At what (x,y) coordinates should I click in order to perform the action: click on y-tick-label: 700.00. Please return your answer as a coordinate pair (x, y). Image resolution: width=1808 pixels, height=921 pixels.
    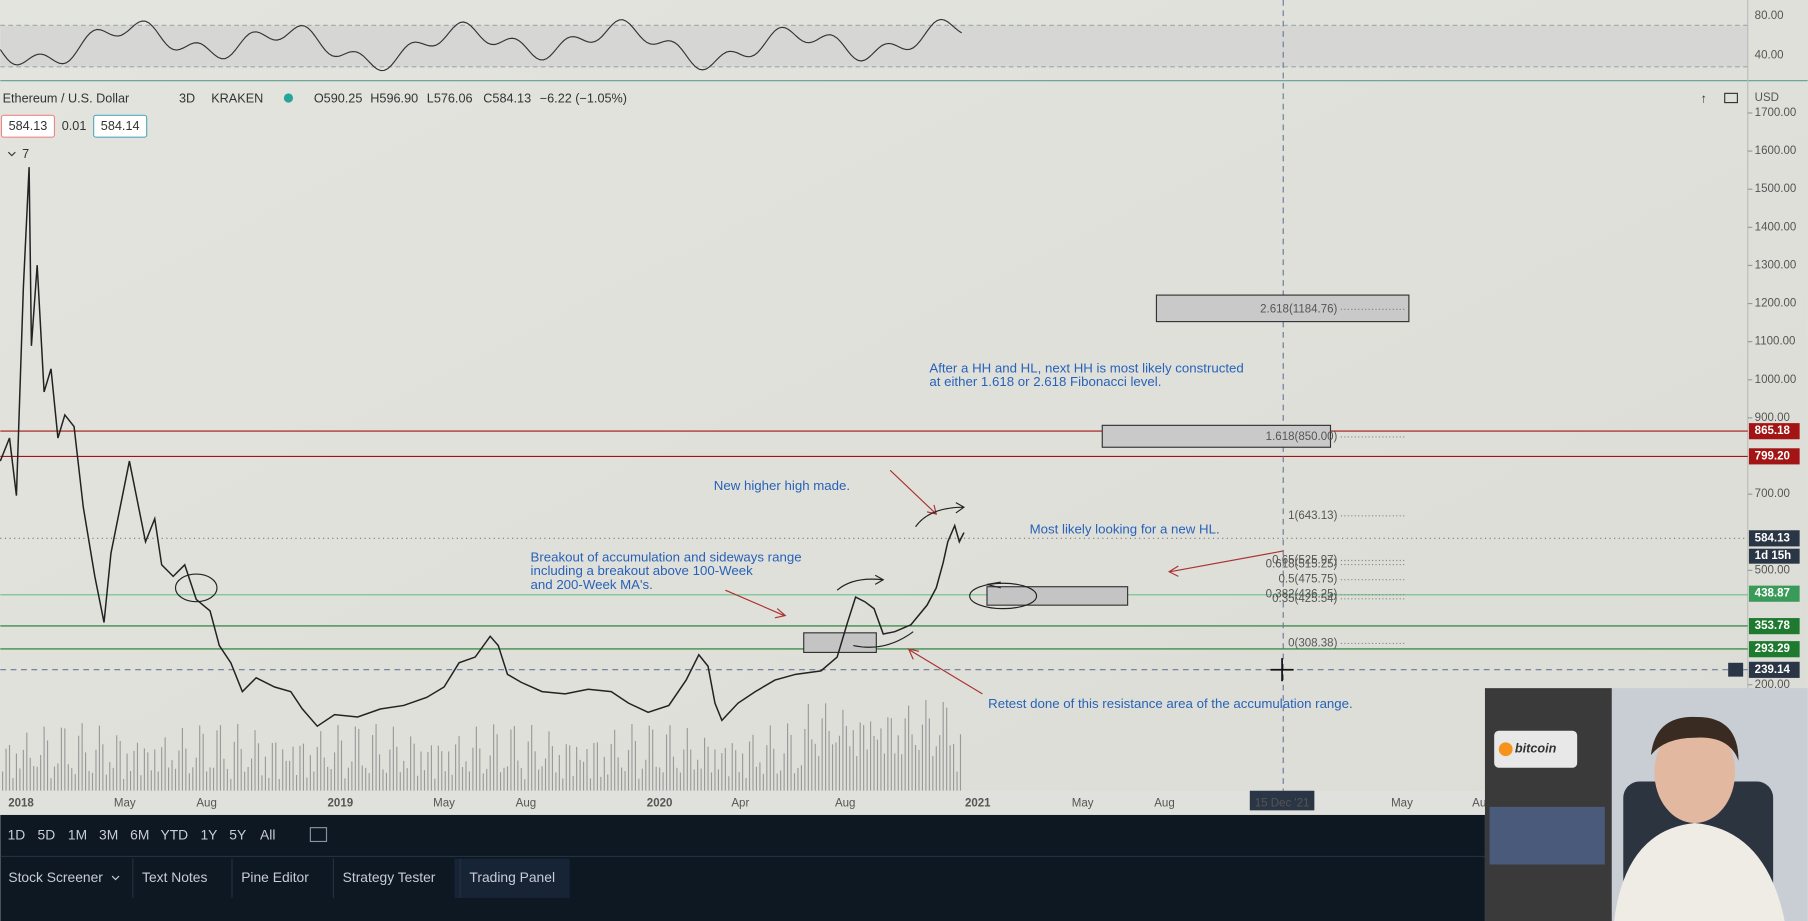
    Looking at the image, I should click on (1772, 494).